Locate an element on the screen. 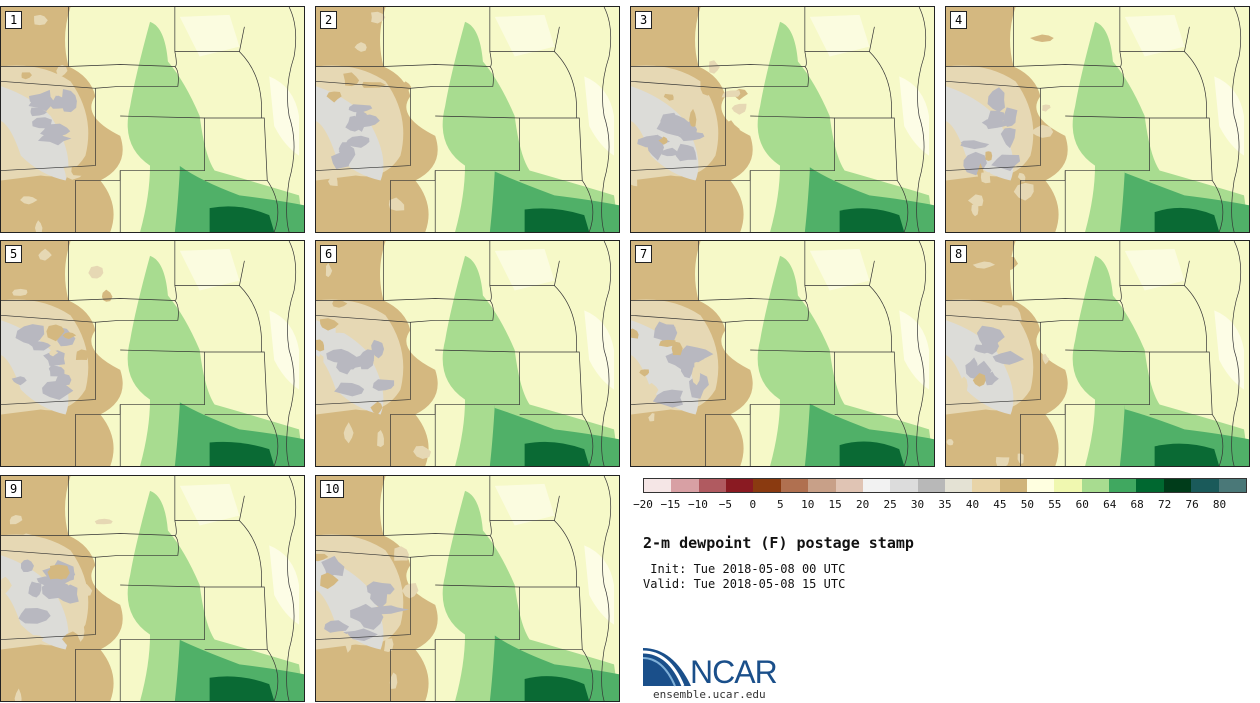 The image size is (1260, 703). colorbar-tick-label: 64 is located at coordinates (1110, 504).